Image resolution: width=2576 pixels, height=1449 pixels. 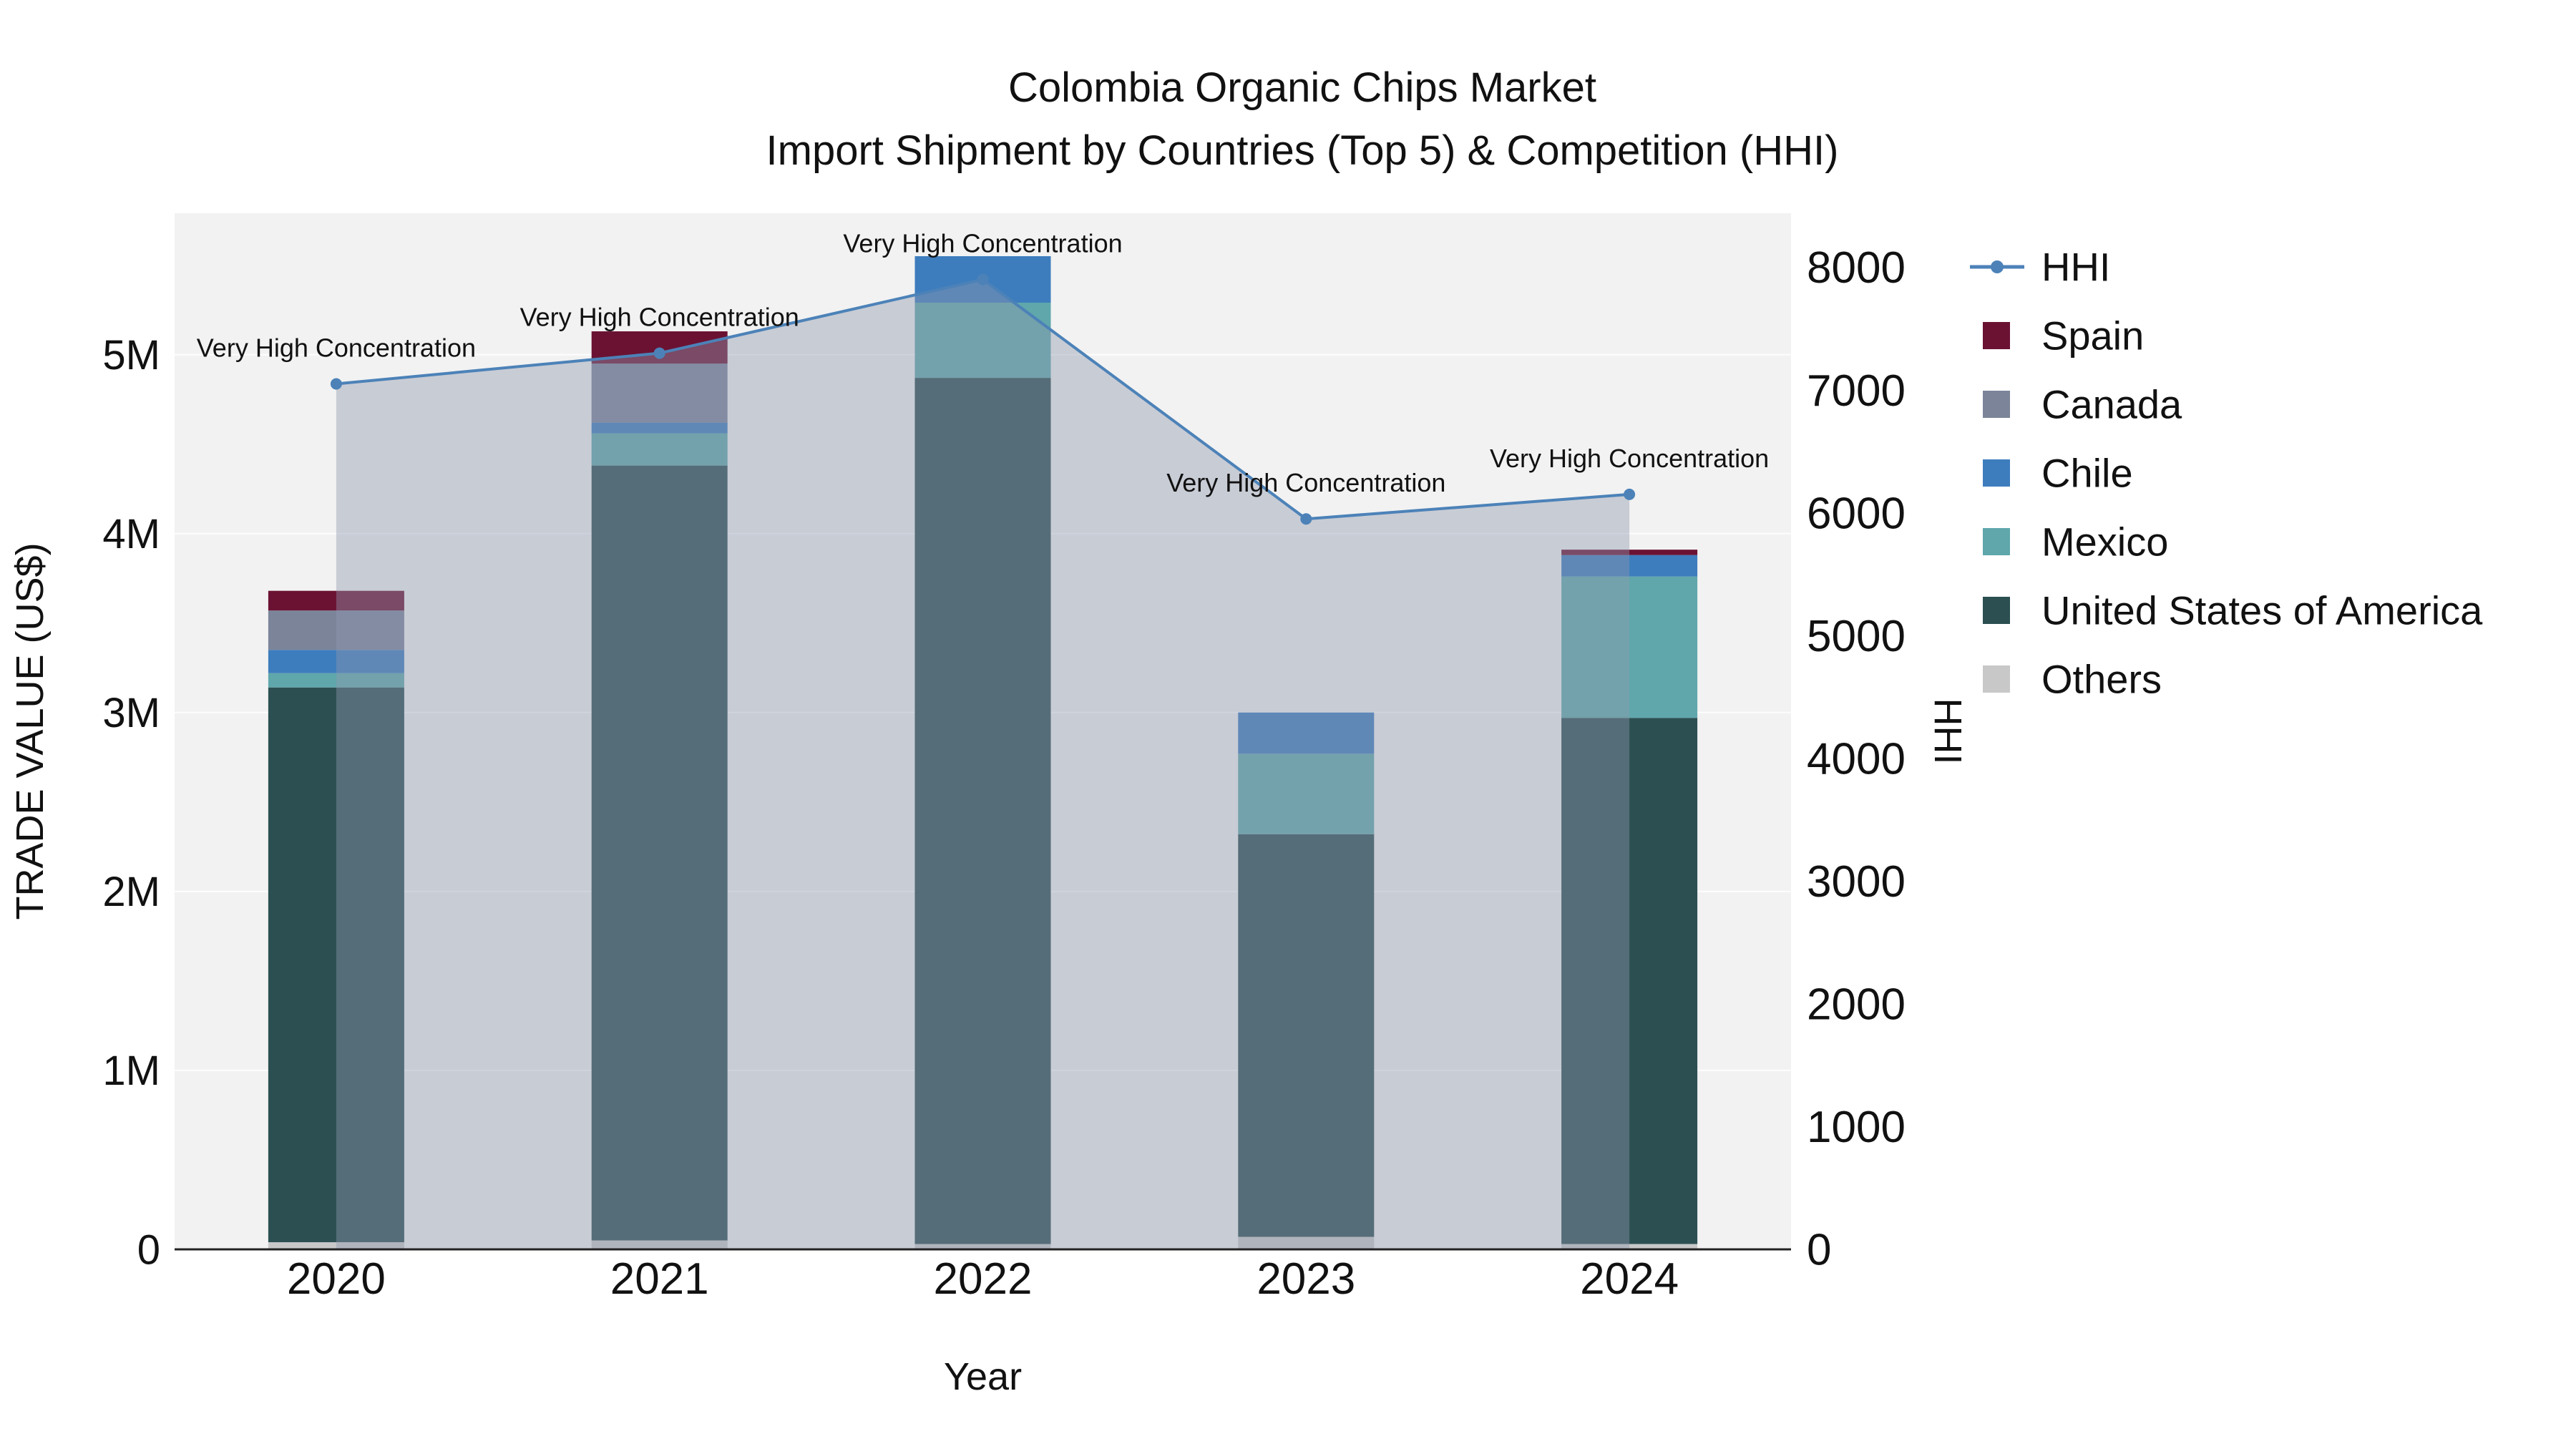 I want to click on legend-swatch-canada, so click(x=1996, y=404).